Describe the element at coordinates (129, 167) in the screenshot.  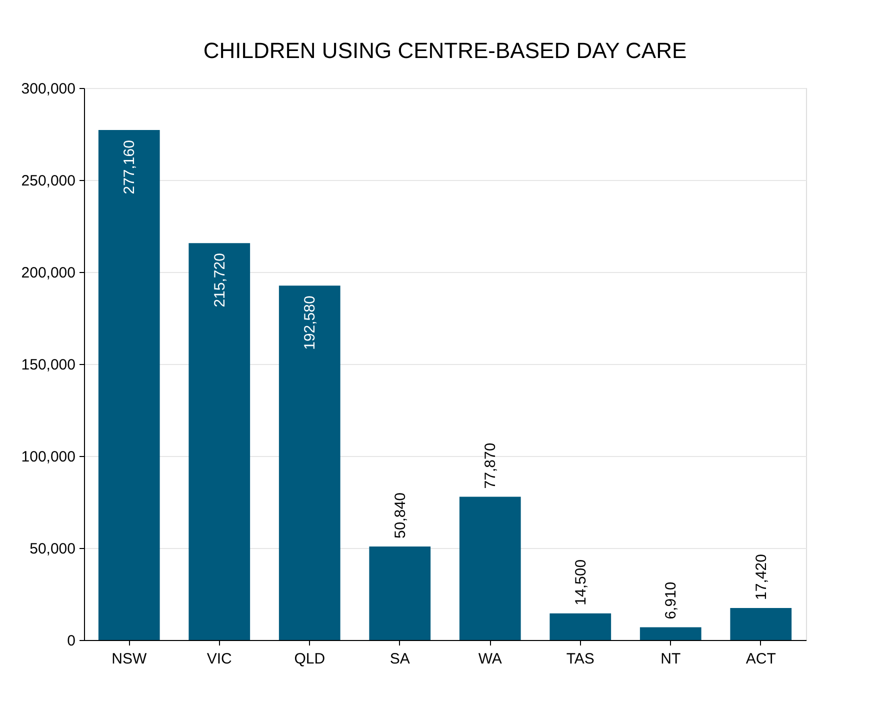
I see `data-label: 277,160` at that location.